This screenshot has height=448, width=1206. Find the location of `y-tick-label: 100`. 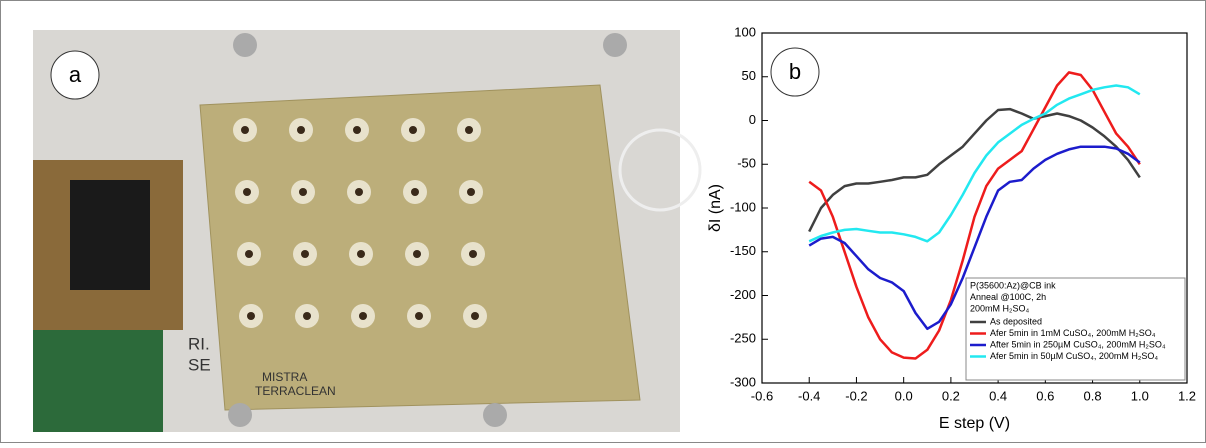

y-tick-label: 100 is located at coordinates (745, 31).